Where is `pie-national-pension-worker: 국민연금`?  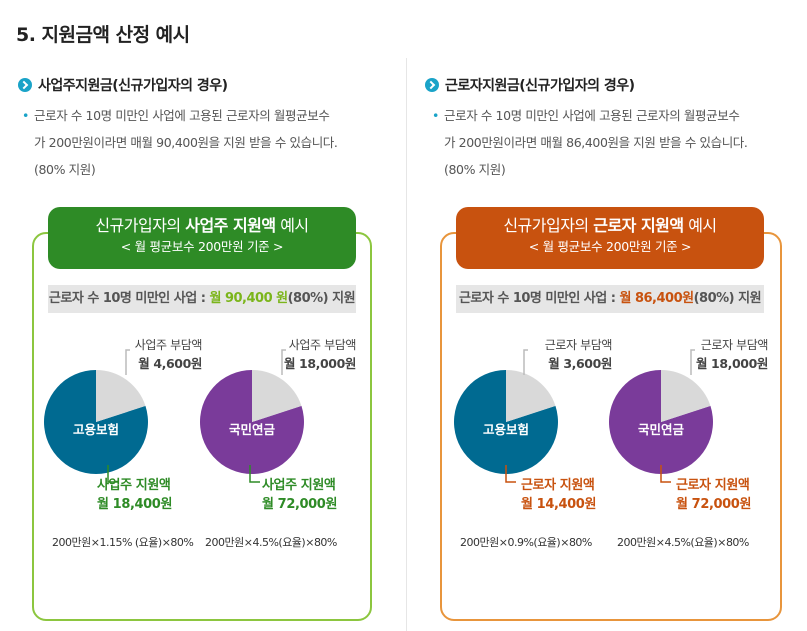
pie-national-pension-worker: 국민연금 is located at coordinates (660, 416).